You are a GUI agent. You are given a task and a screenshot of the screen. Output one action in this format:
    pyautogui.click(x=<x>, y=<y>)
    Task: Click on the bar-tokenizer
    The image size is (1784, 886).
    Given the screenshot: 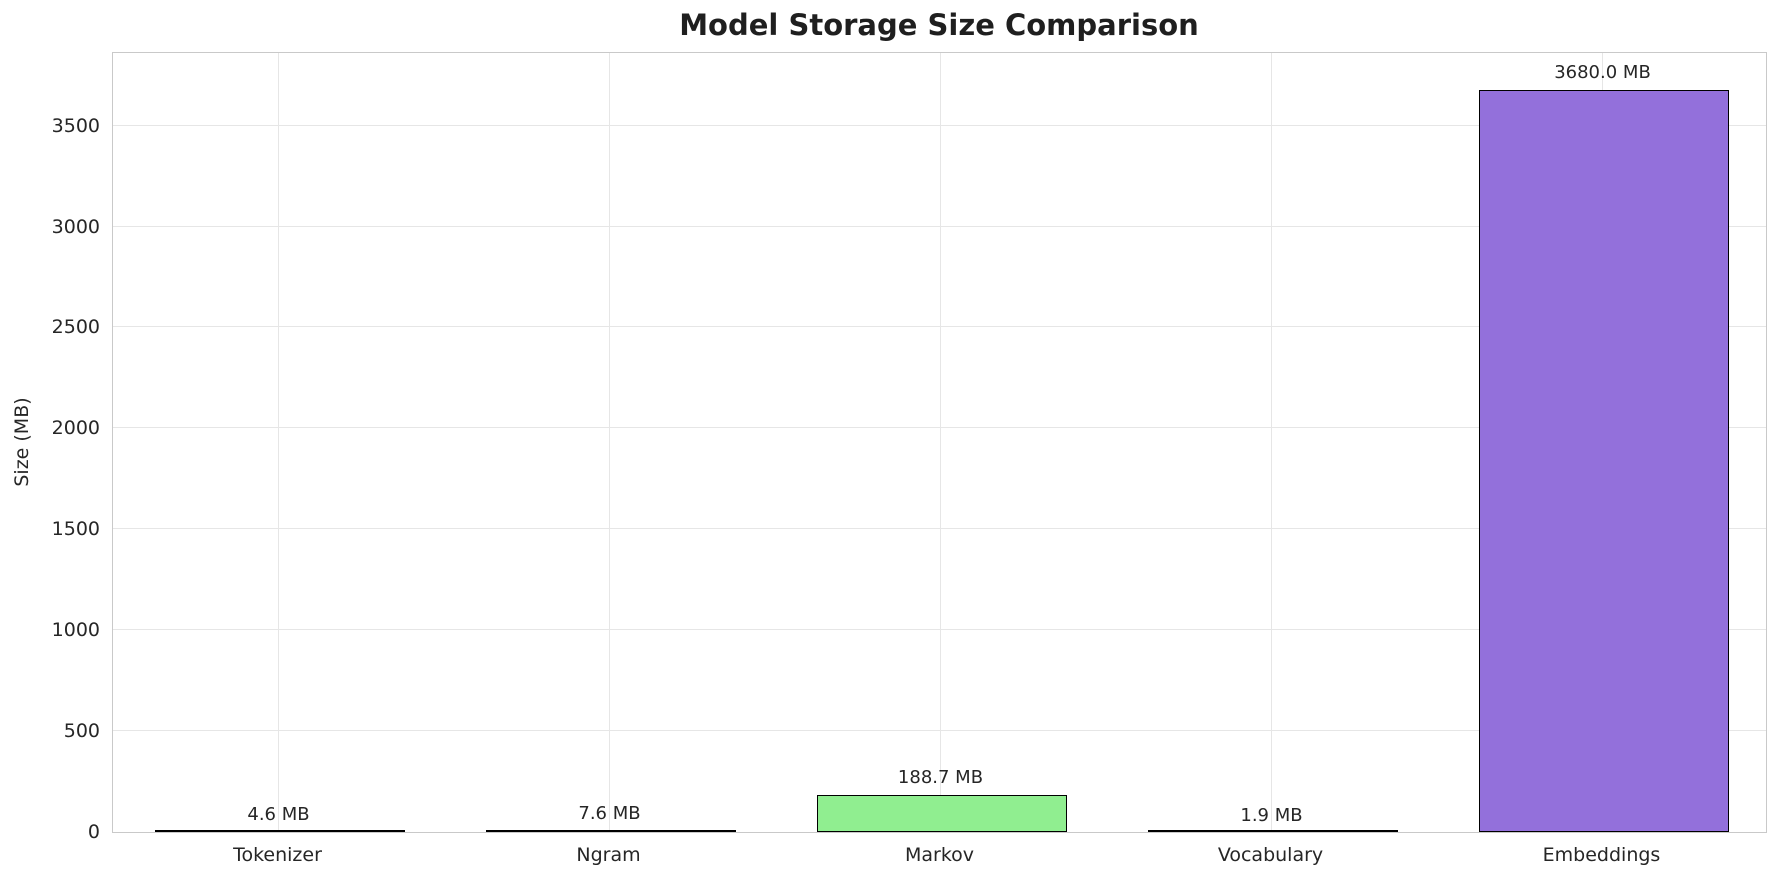 What is the action you would take?
    pyautogui.click(x=280, y=831)
    